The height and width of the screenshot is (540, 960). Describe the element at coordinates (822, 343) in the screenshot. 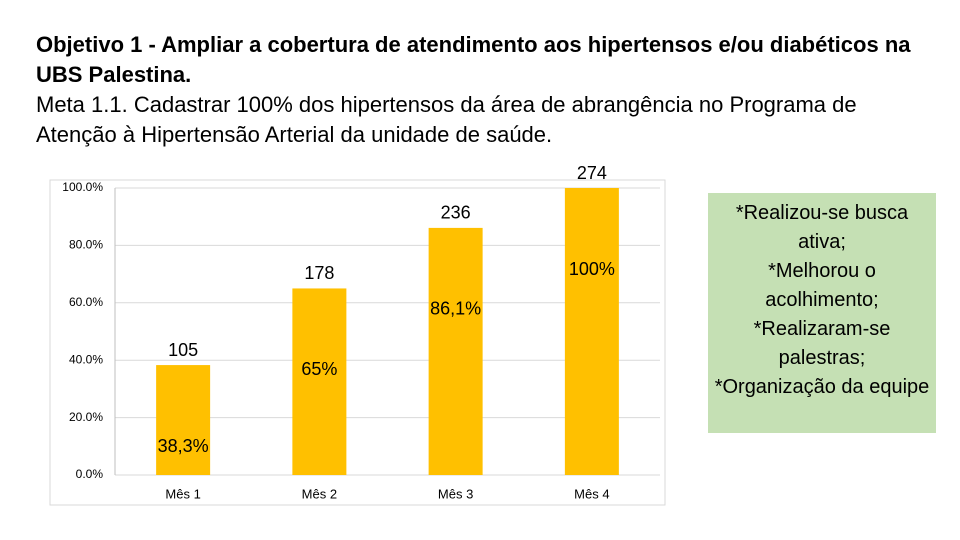

I see `note: *Realizaram-se palestras;` at that location.